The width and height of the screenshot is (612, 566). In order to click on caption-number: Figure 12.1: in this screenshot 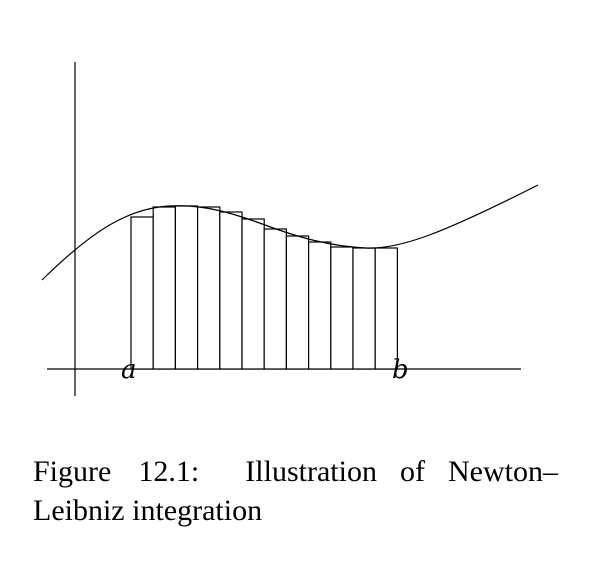, I will do `click(116, 471)`.